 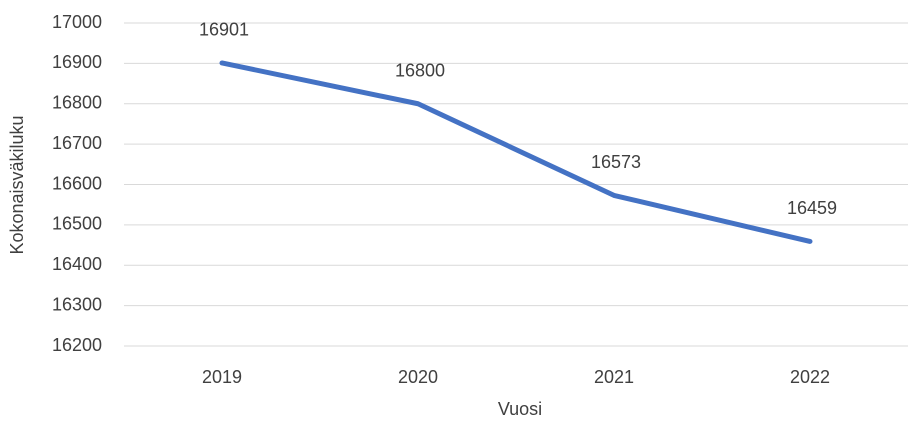 I want to click on y-tick-label: 16200, so click(x=77, y=345).